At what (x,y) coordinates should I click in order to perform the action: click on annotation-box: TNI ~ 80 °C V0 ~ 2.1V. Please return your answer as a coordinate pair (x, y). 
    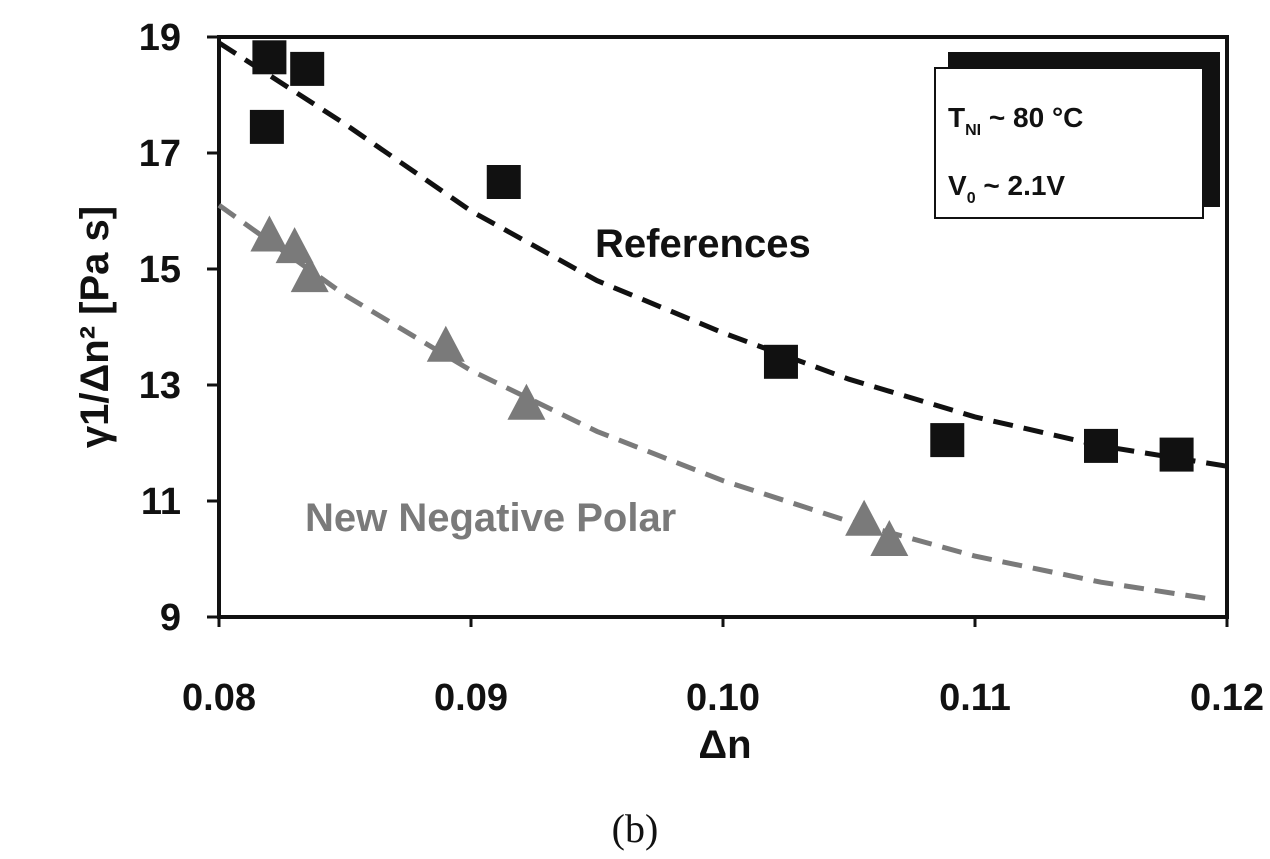
    Looking at the image, I should click on (1077, 135).